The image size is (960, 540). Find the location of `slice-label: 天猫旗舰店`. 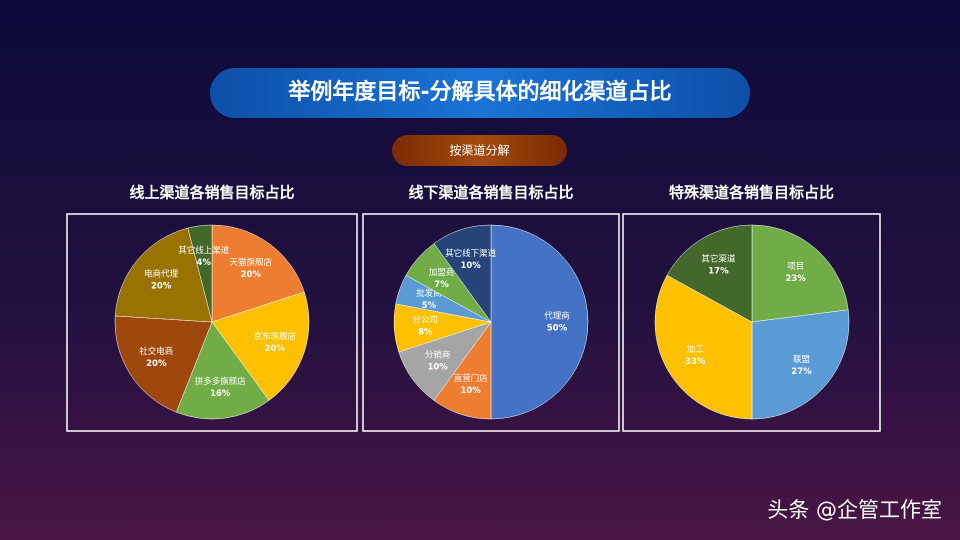

slice-label: 天猫旗舰店 is located at coordinates (251, 262).